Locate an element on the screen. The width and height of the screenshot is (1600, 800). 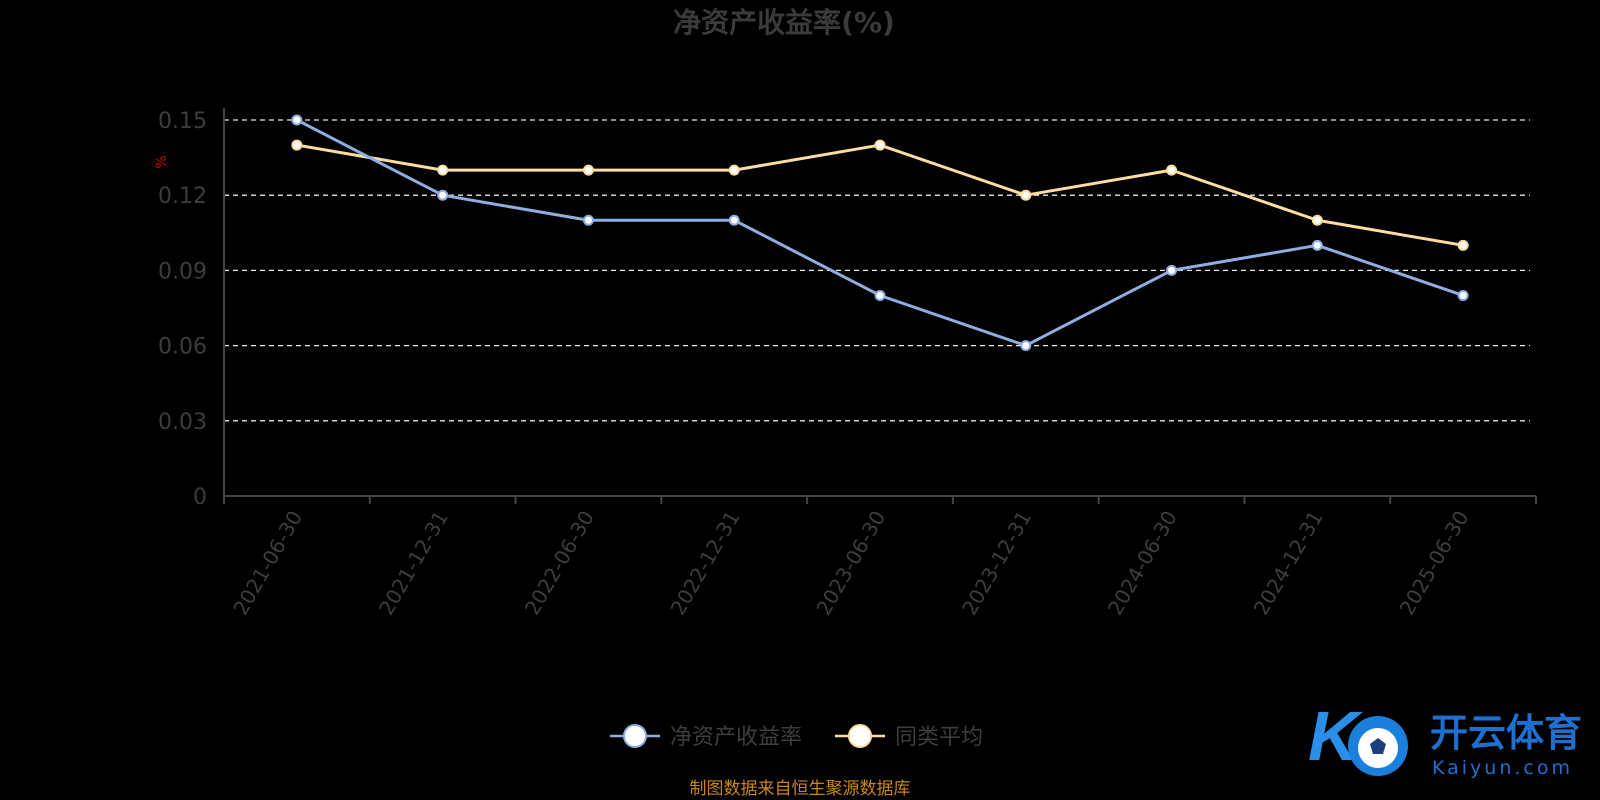
legend: 净资产收益率 同类平均 is located at coordinates (796, 737).